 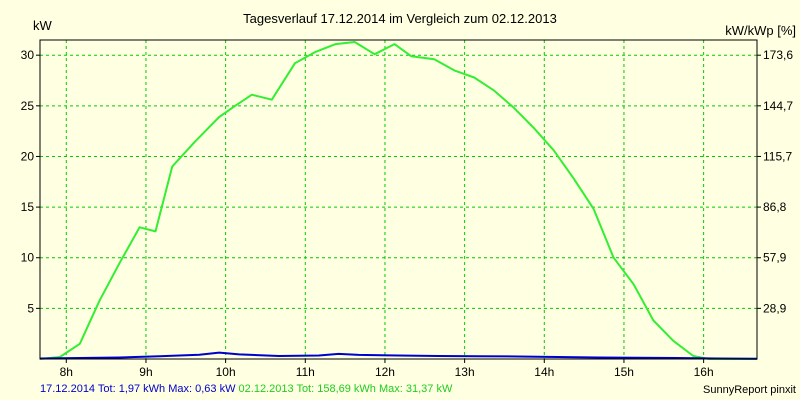 What do you see at coordinates (28, 55) in the screenshot?
I see `y-tick-label-left: 30` at bounding box center [28, 55].